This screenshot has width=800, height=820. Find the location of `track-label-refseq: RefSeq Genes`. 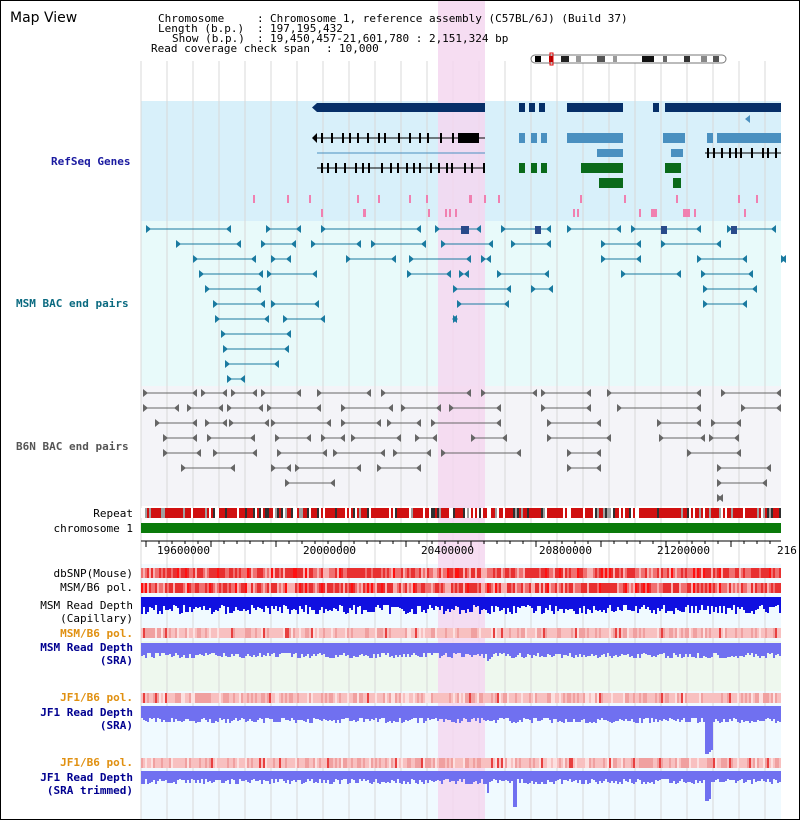

track-label-refseq: RefSeq Genes is located at coordinates (91, 161).